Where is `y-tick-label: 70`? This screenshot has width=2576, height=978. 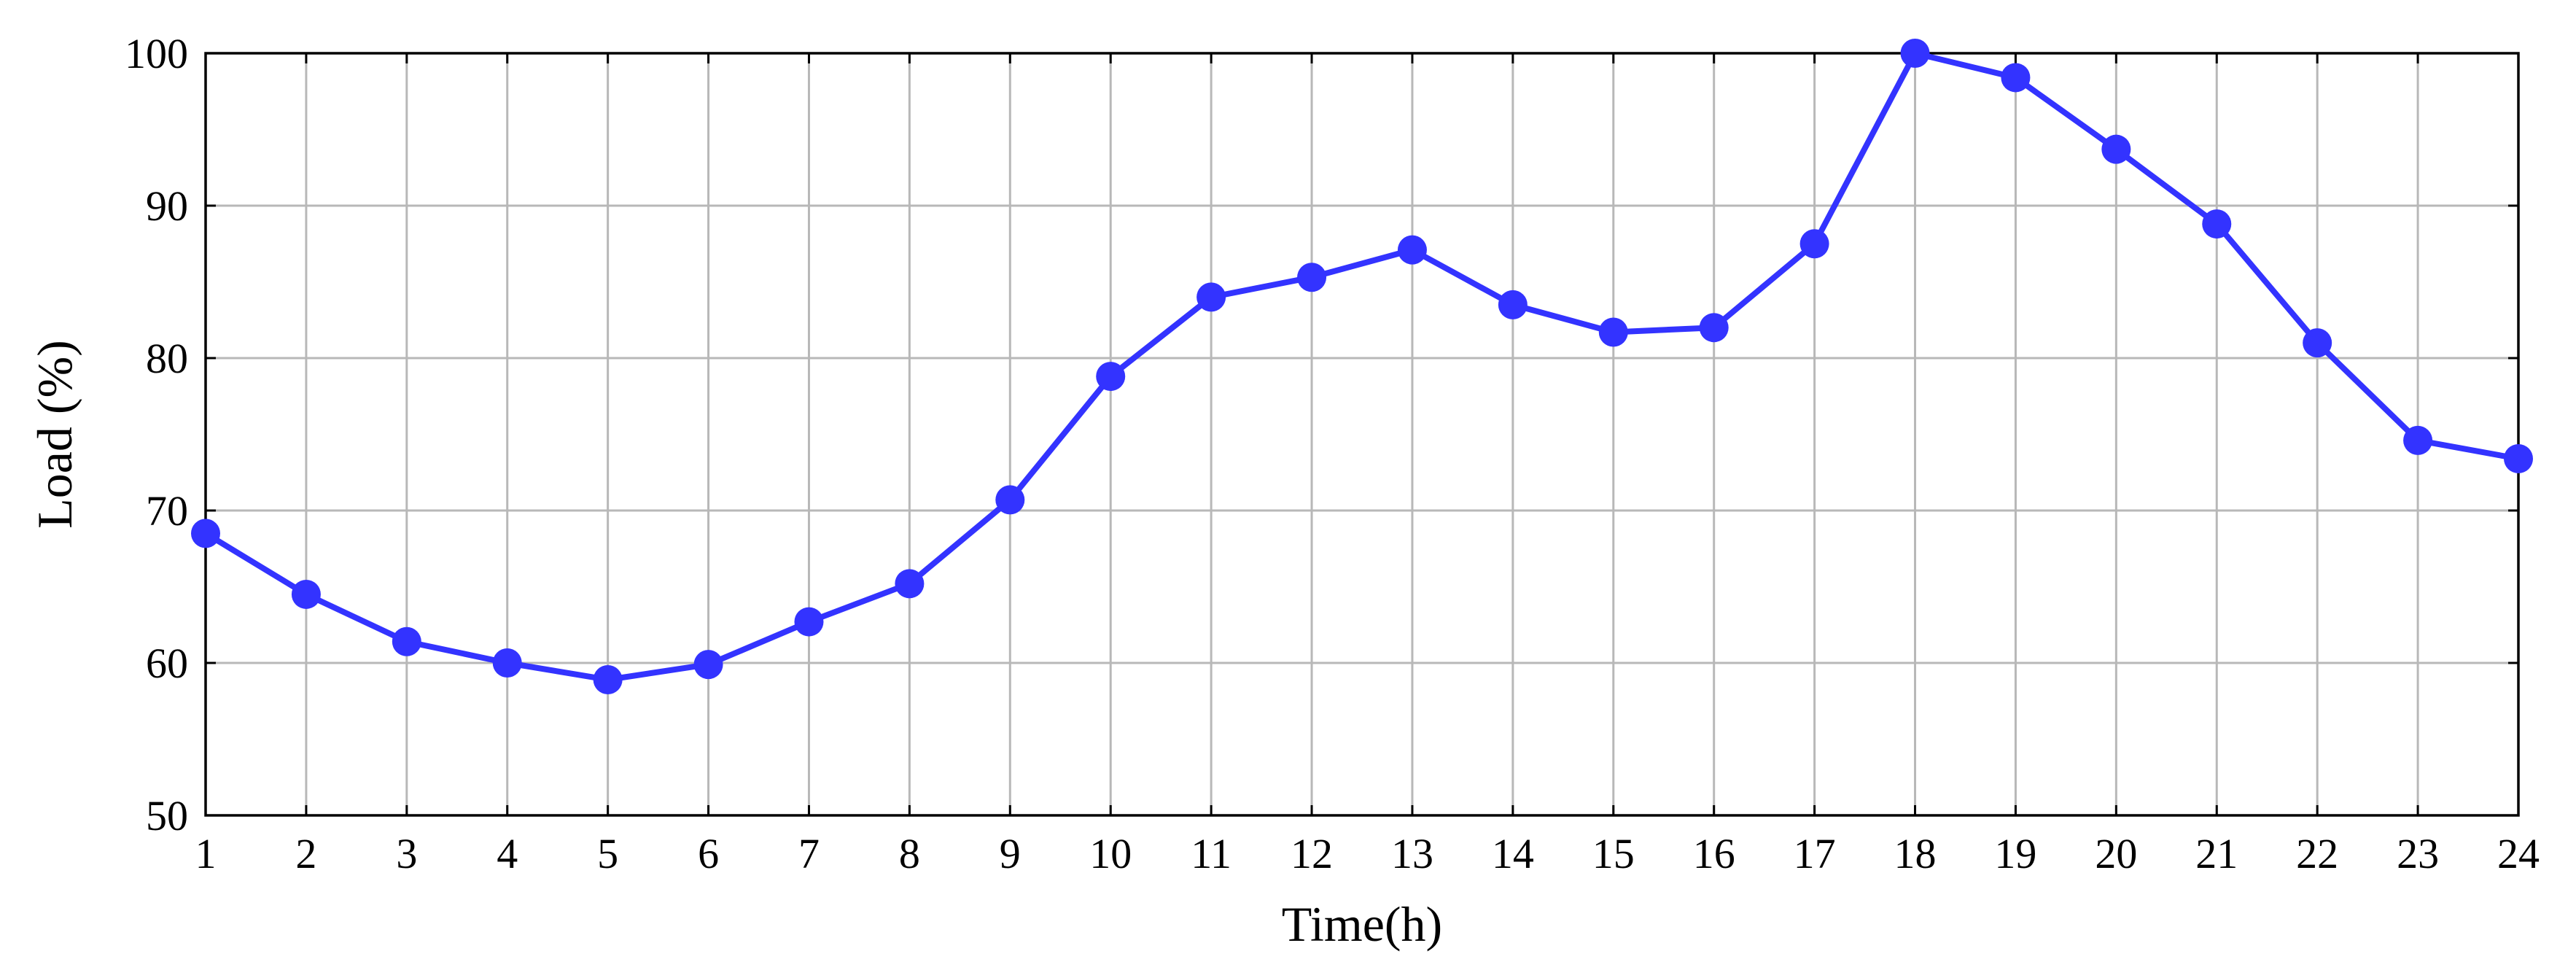
y-tick-label: 70 is located at coordinates (167, 511).